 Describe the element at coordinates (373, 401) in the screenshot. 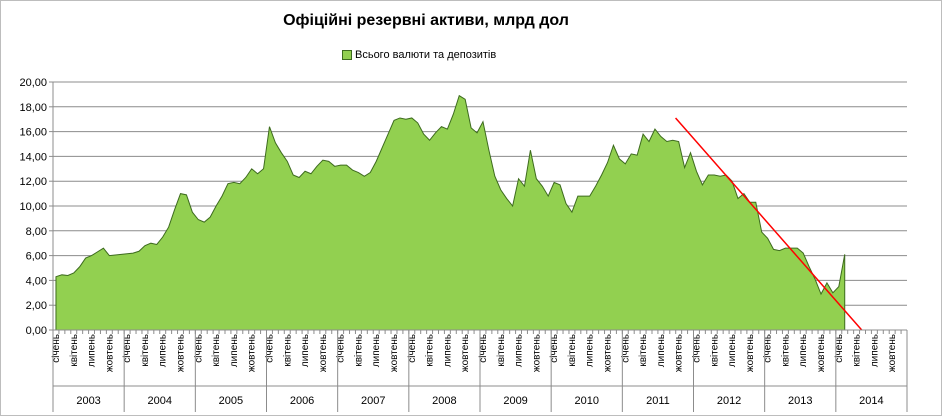

I see `year-label: 2007` at that location.